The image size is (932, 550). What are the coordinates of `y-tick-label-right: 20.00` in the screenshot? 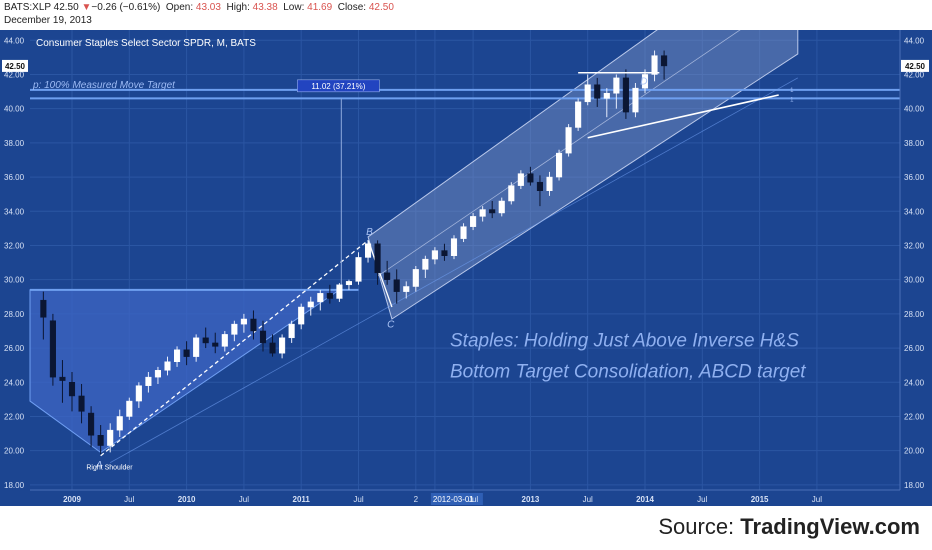 It's located at (914, 451).